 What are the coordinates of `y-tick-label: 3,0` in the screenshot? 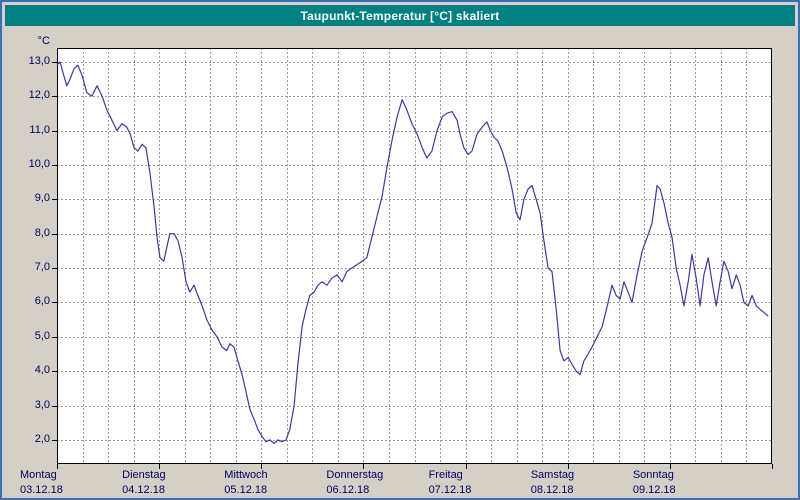 It's located at (42, 404).